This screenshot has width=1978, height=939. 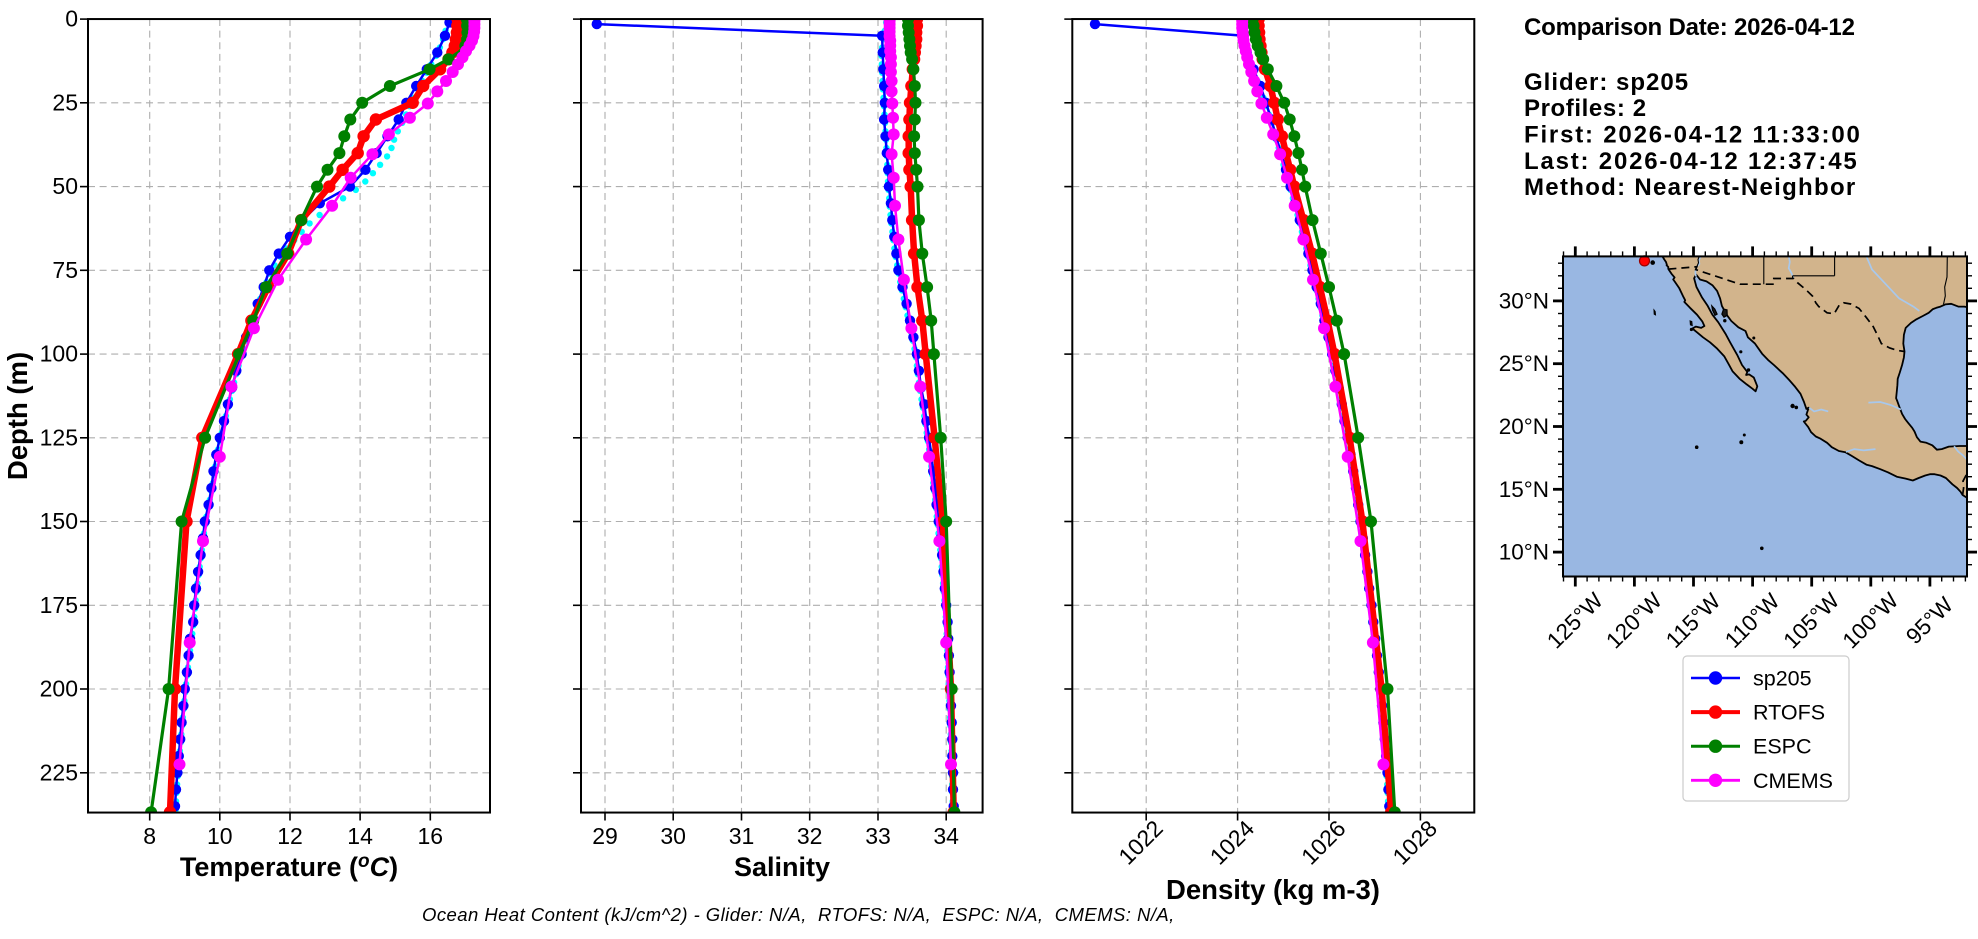 I want to click on svg-text: 14, so click(x=360, y=836).